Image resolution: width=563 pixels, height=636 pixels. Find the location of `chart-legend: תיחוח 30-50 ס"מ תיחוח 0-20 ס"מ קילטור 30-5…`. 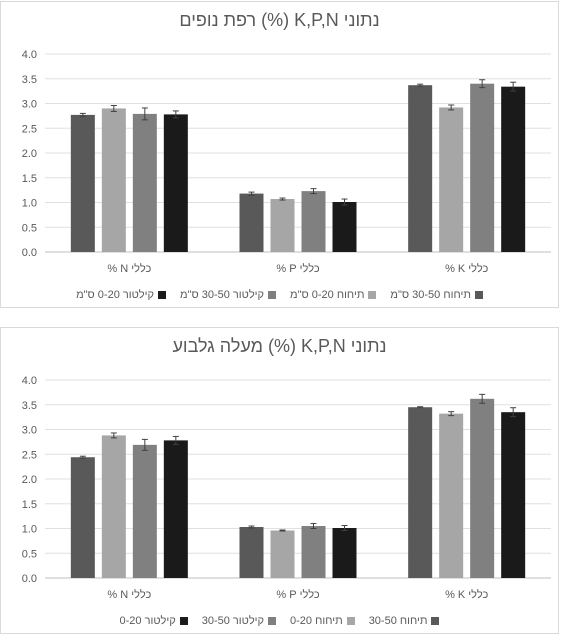

chart-legend: תיחוח 30-50 ס"מ תיחוח 0-20 ס"מ קילטור 30-5… is located at coordinates (279, 295).